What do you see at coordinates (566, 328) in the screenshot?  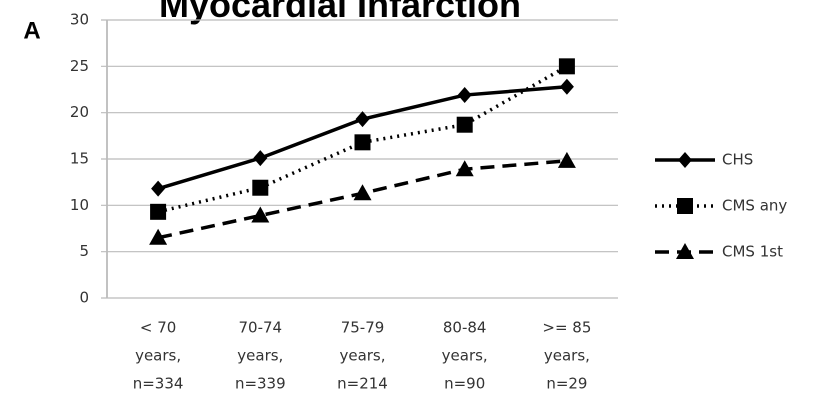 I see `x-tick-label: >= 85` at bounding box center [566, 328].